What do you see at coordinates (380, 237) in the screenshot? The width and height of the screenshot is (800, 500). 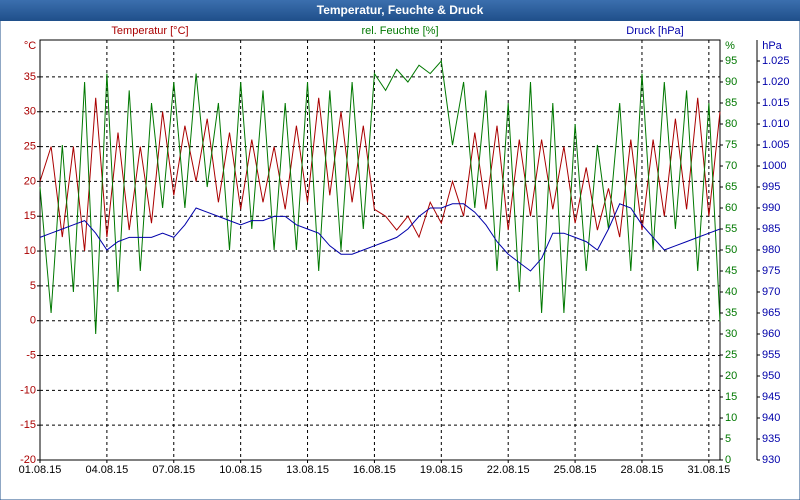 I see `data-line` at bounding box center [380, 237].